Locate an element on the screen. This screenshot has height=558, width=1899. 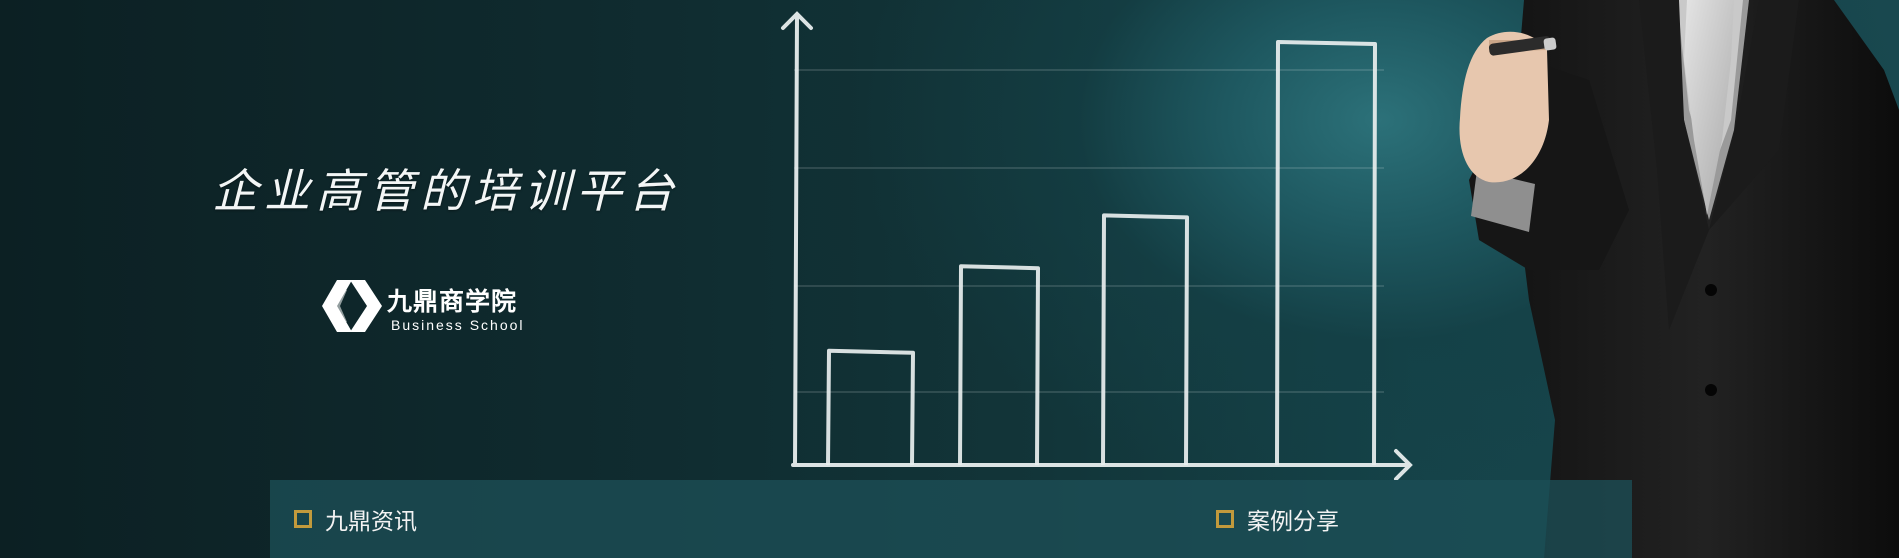
shirt-cuff is located at coordinates (1503, 201).